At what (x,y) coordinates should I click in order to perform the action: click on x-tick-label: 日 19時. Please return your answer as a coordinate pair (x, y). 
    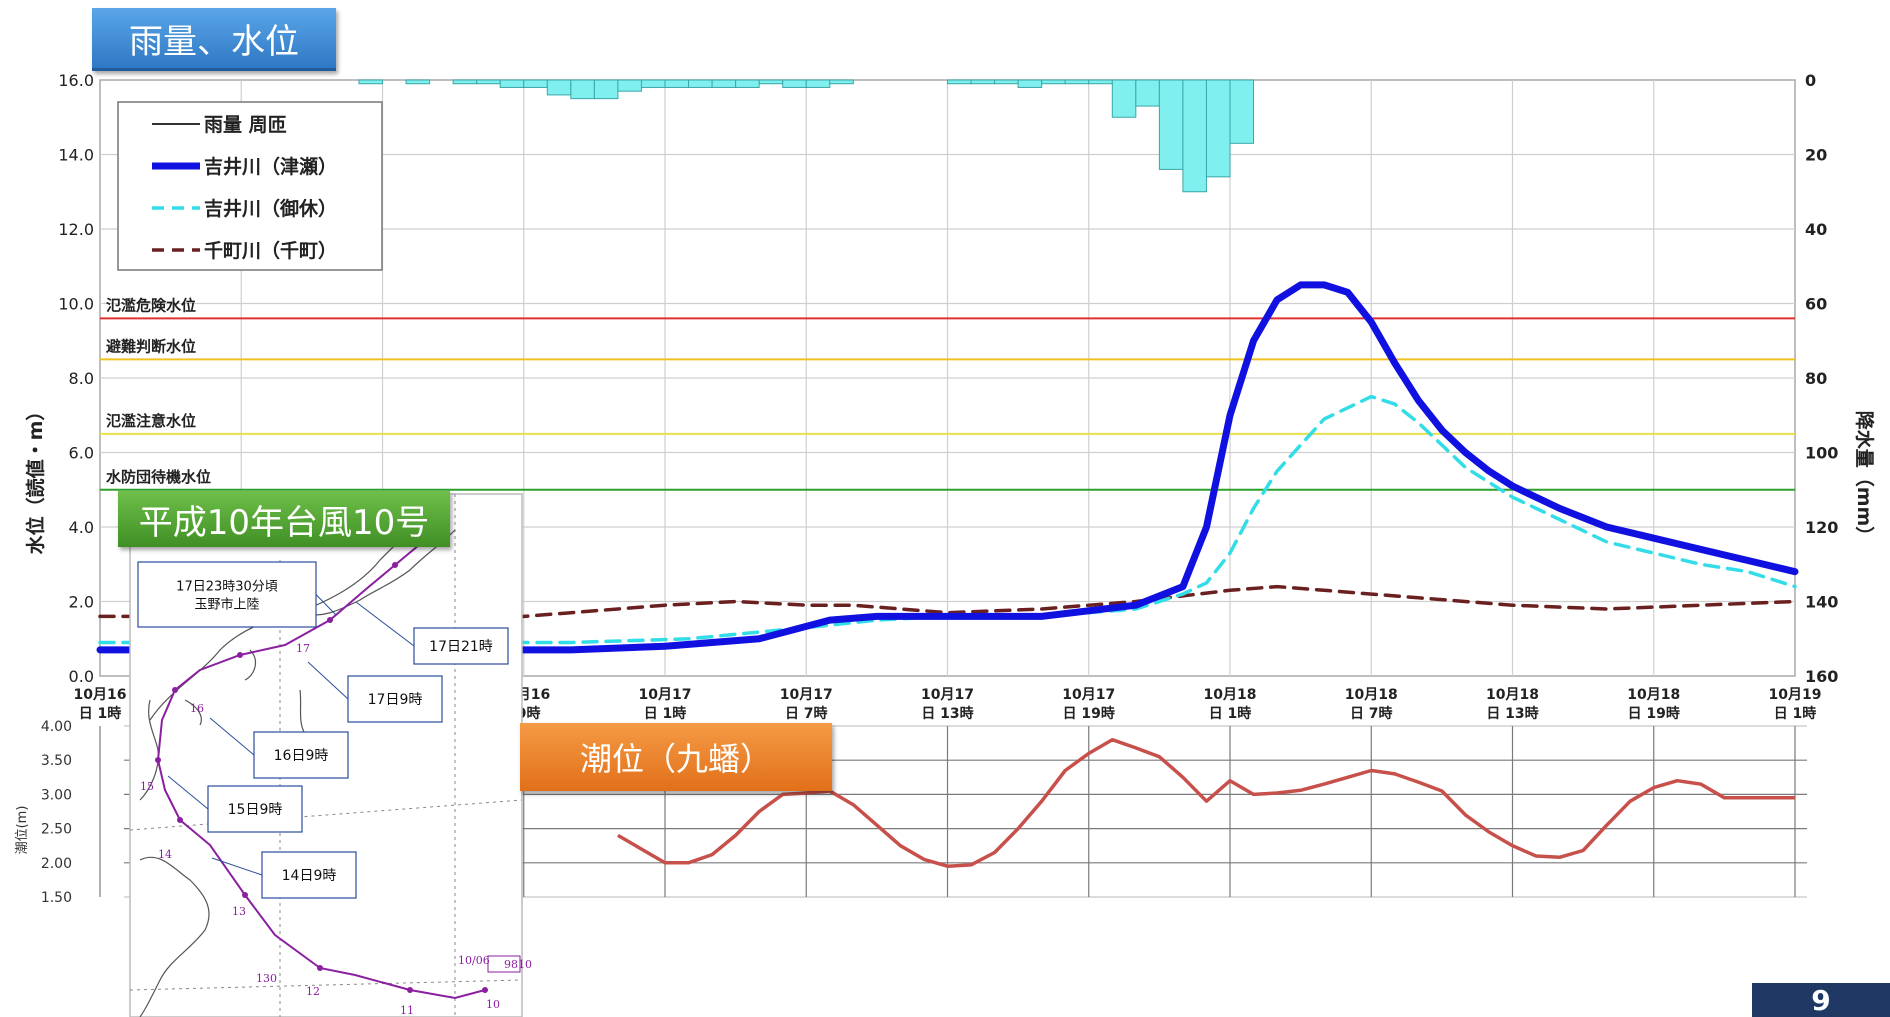
    Looking at the image, I should click on (1654, 713).